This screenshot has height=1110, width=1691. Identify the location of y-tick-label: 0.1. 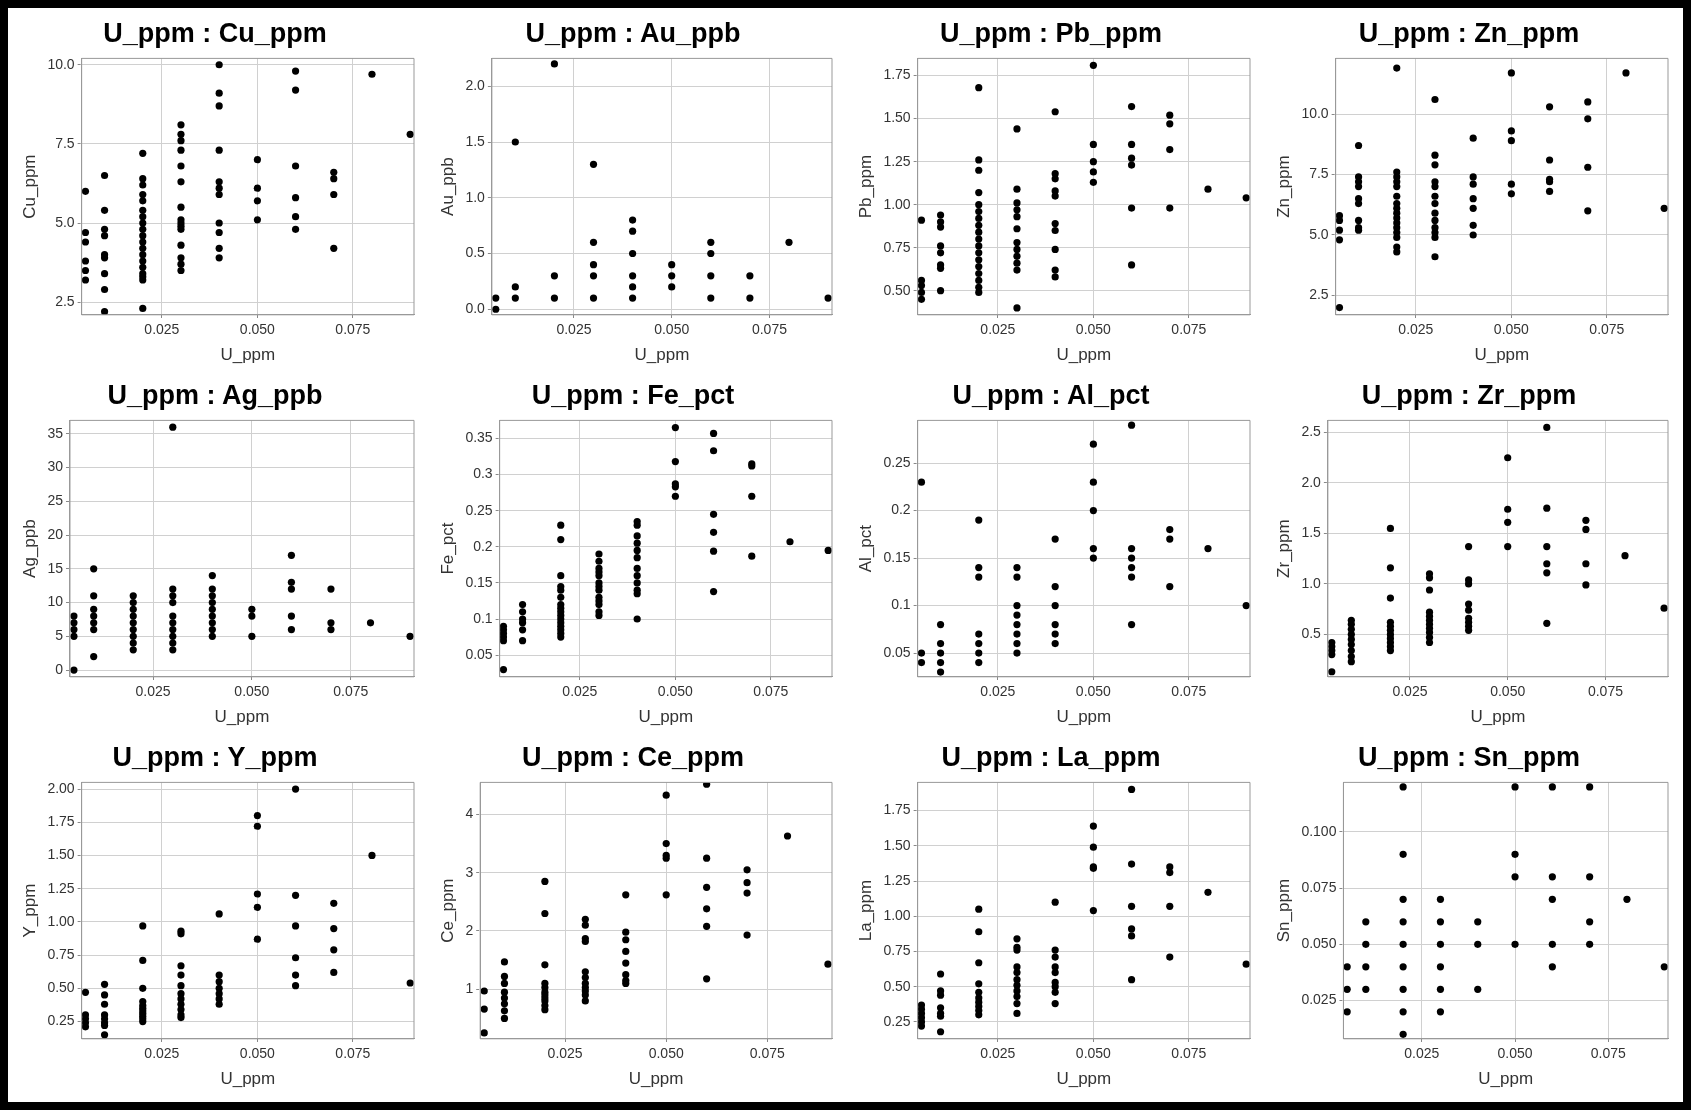
(483, 617).